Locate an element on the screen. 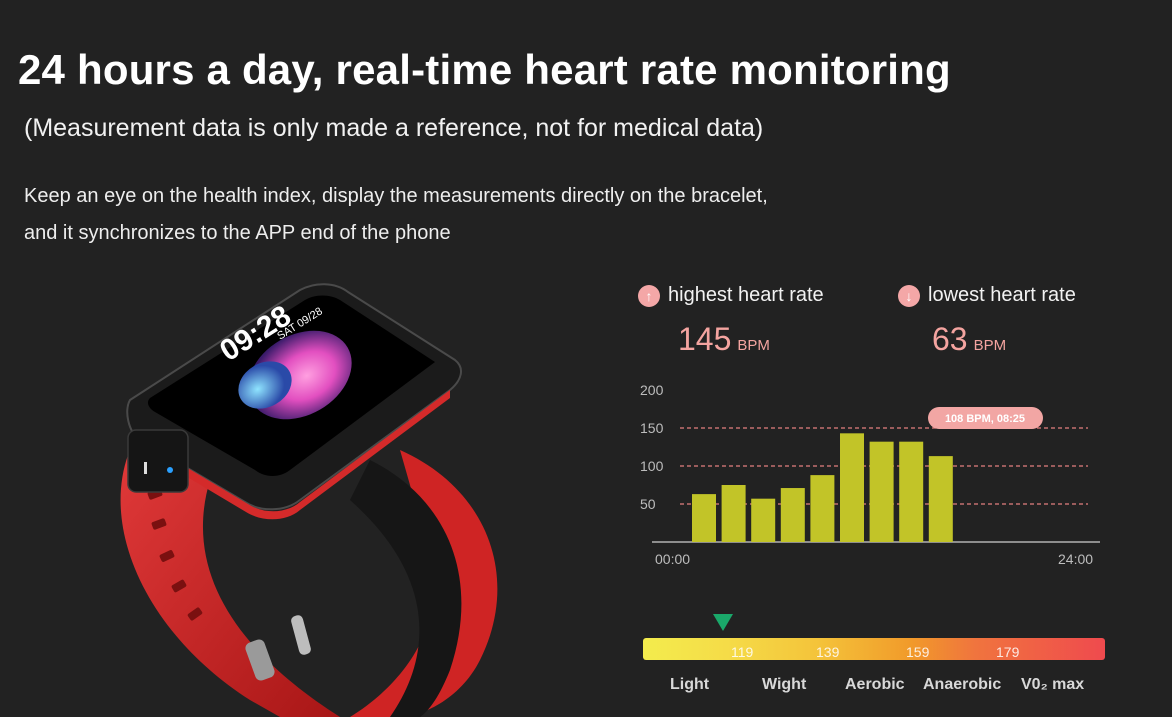  zone-label-light: Light is located at coordinates (690, 684).